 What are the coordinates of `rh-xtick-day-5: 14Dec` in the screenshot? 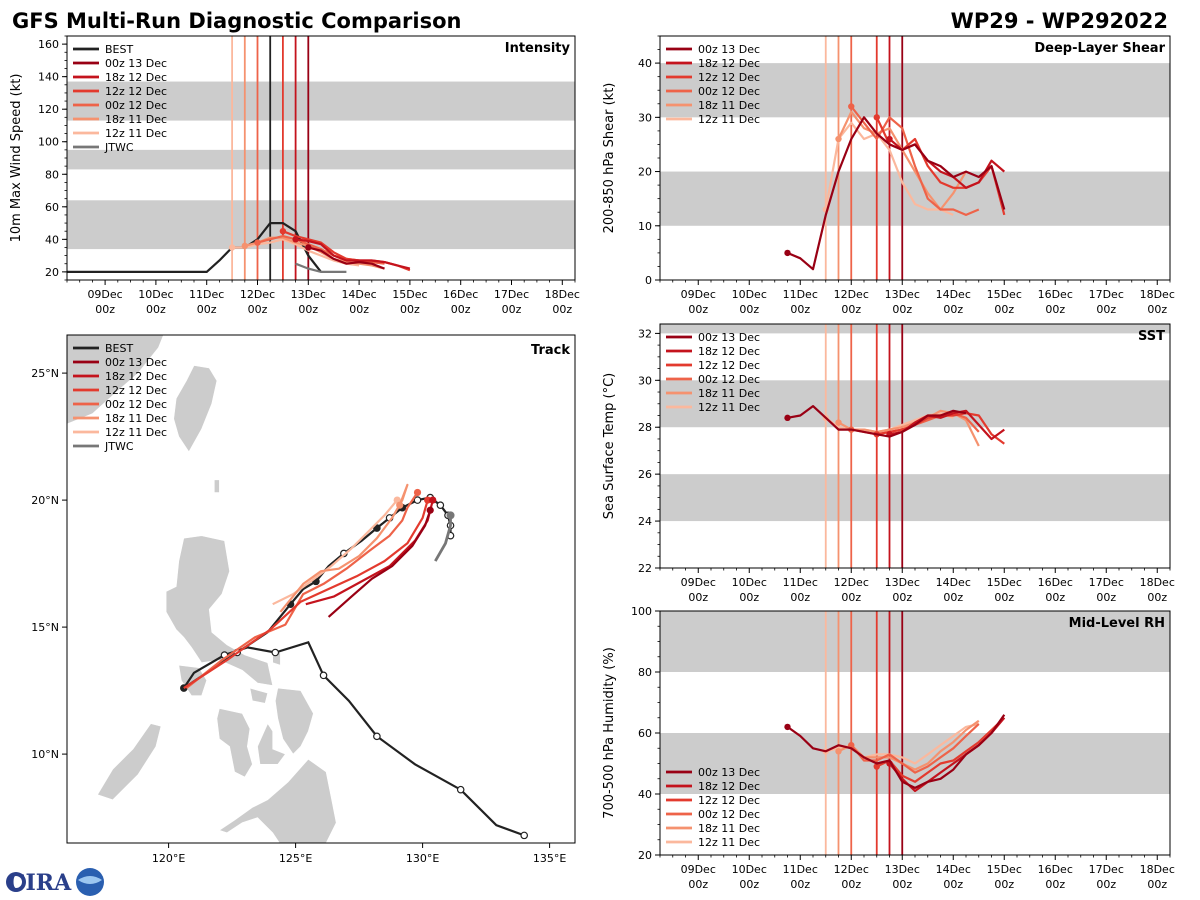 It's located at (953, 869).